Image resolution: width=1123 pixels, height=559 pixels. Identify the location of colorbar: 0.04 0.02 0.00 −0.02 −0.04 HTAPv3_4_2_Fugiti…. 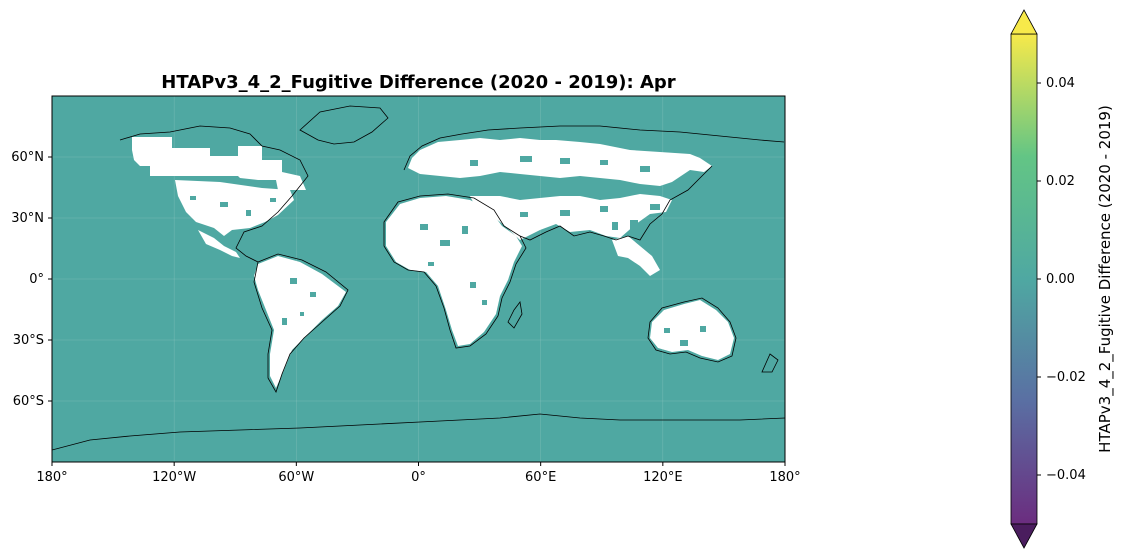
(1062, 279).